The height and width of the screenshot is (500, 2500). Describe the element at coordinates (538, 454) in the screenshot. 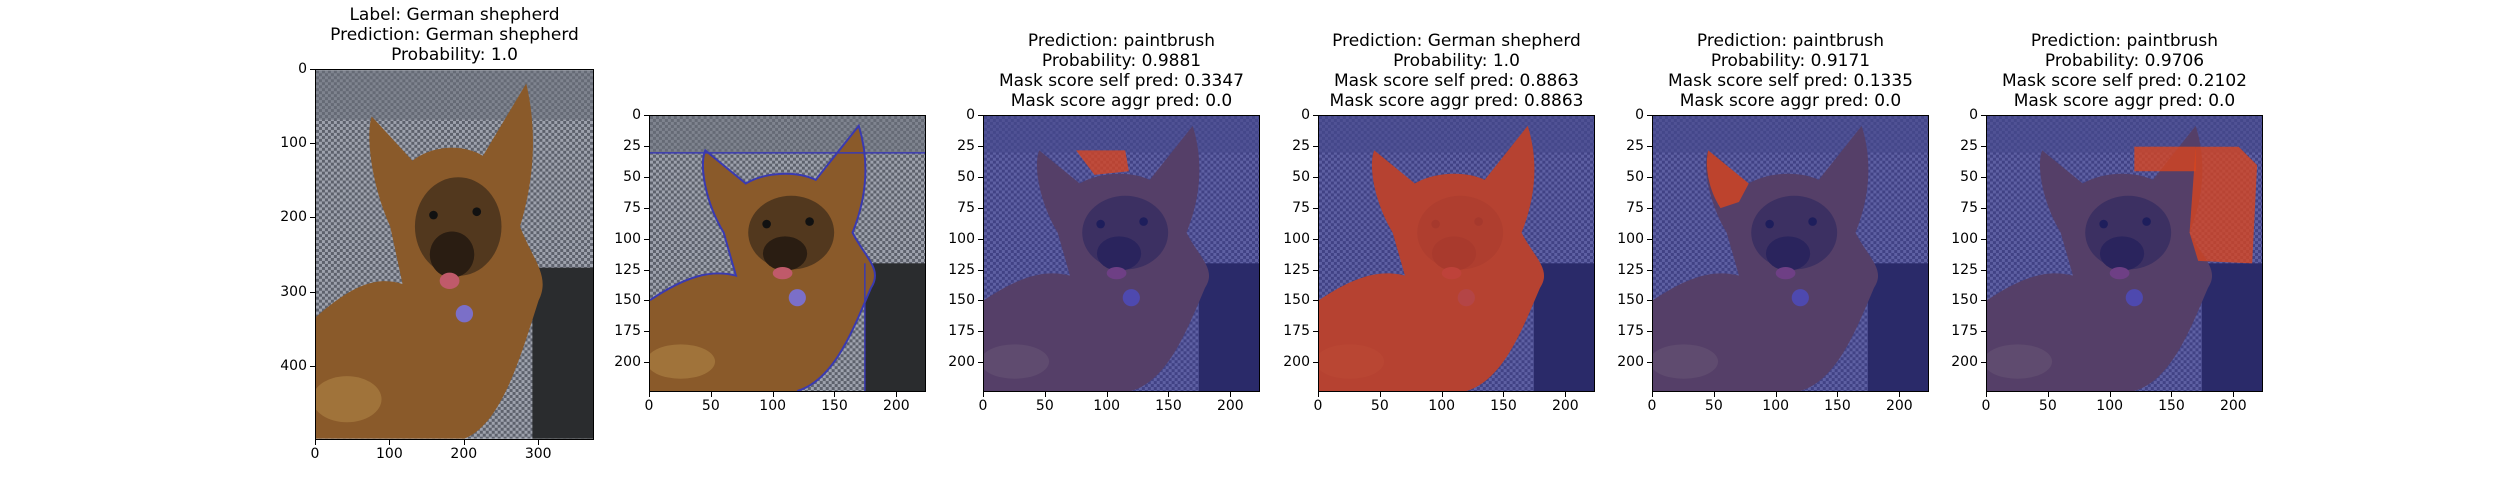

I see `x-tick-label: 300` at that location.